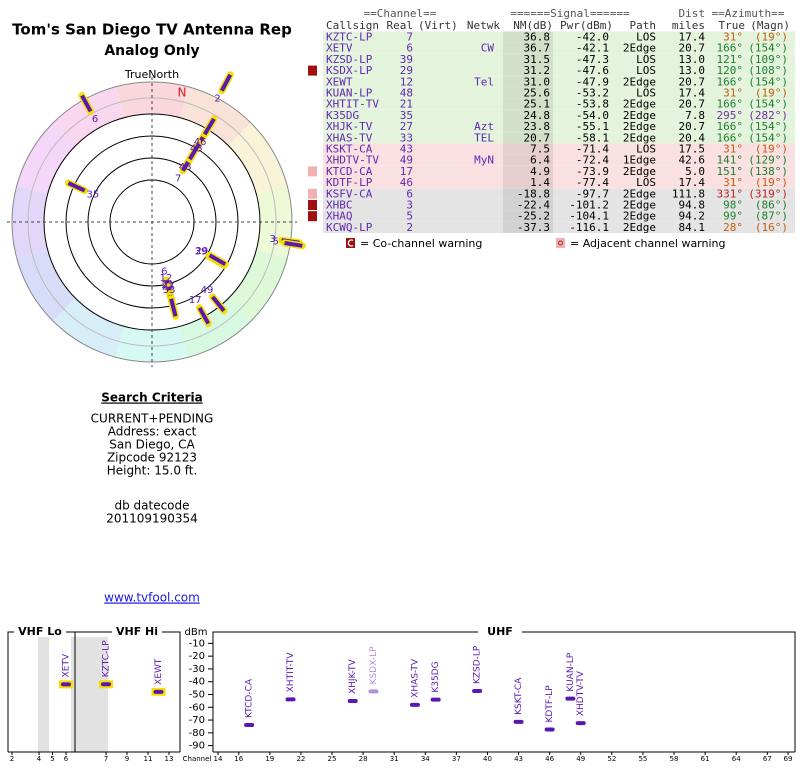  What do you see at coordinates (733, 205) in the screenshot?
I see `cell-true: 98°` at bounding box center [733, 205].